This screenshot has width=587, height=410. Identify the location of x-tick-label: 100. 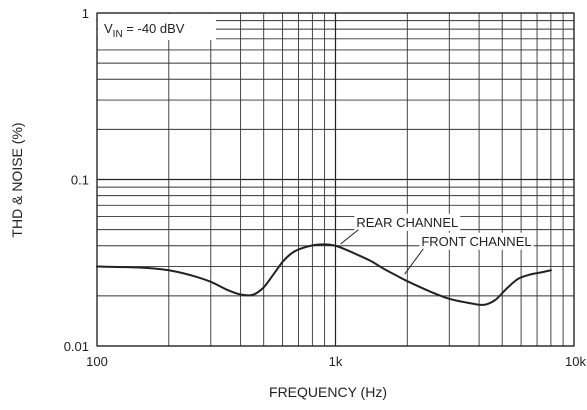
(97, 361).